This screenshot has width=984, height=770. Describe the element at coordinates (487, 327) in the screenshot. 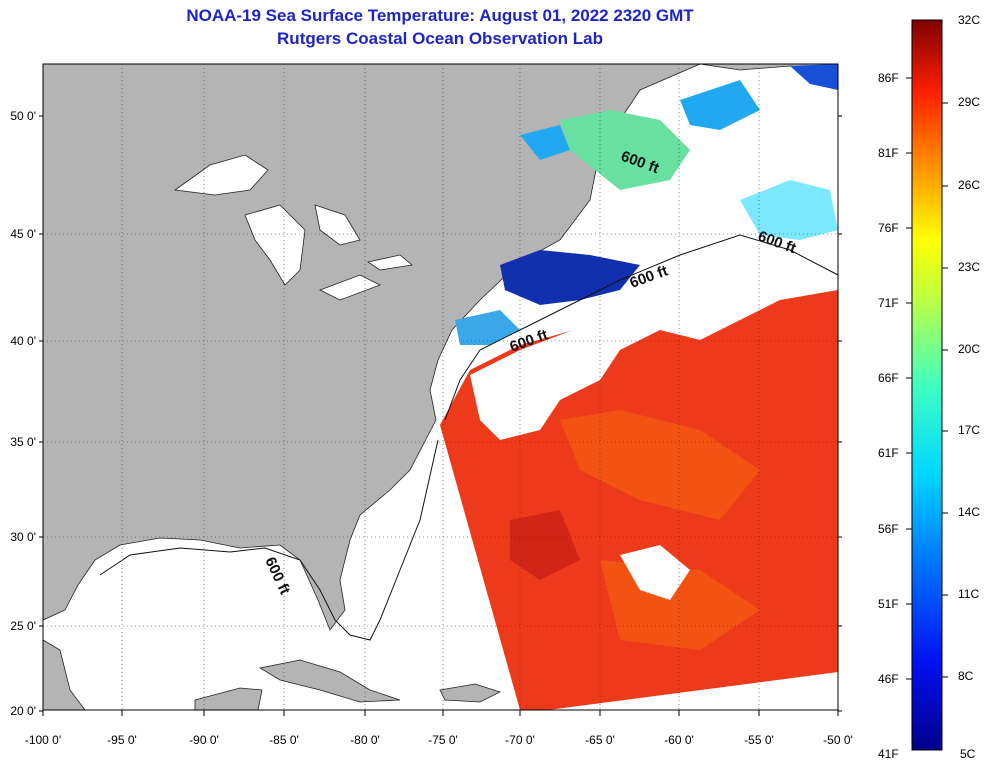

I see `sst-cool-shelf` at that location.